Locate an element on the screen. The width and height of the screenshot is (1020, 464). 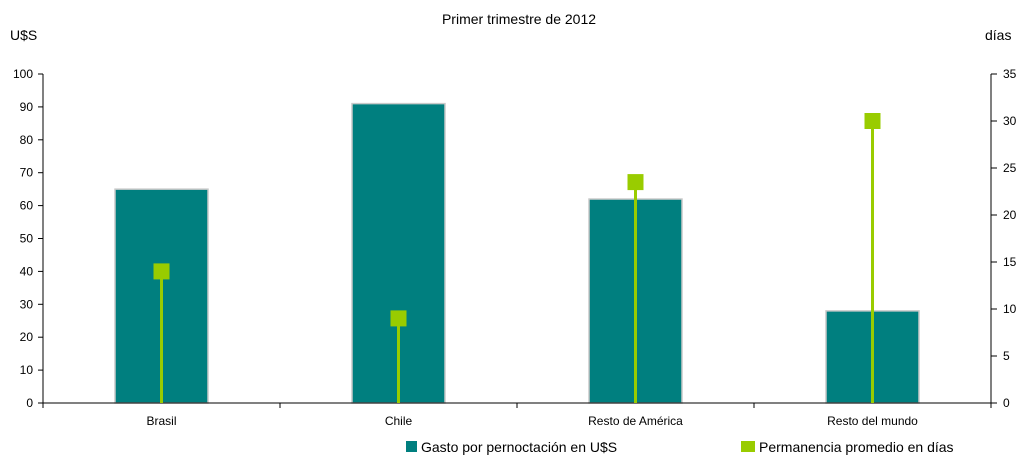
y-right-tick-label-35: 35 is located at coordinates (1010, 74).